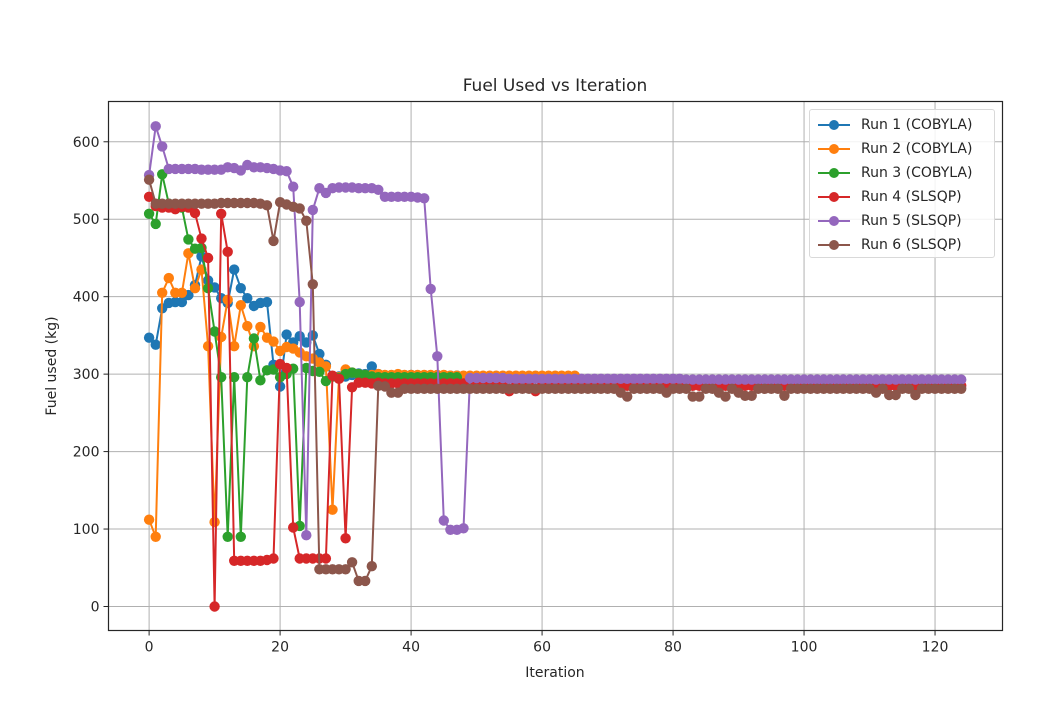  I want to click on x-tick-label: 40, so click(411, 648).